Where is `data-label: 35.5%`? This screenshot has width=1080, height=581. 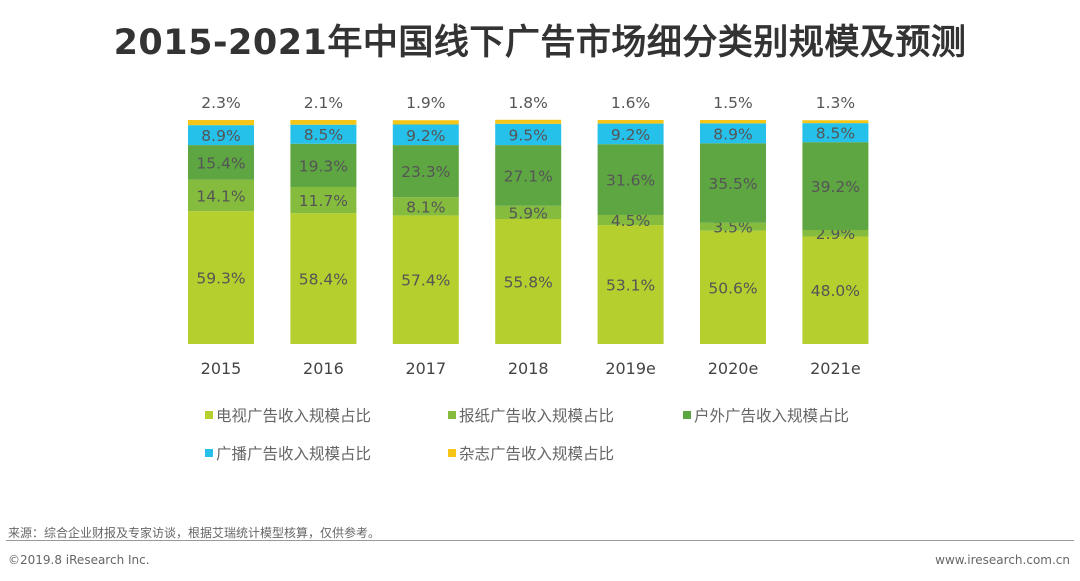 data-label: 35.5% is located at coordinates (732, 184).